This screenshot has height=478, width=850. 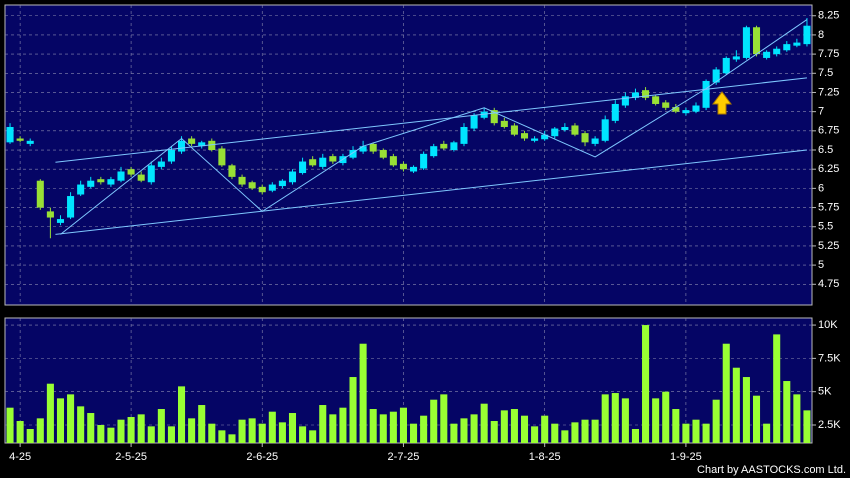 What do you see at coordinates (545, 457) in the screenshot?
I see `x-tick-label: 1-8-25` at bounding box center [545, 457].